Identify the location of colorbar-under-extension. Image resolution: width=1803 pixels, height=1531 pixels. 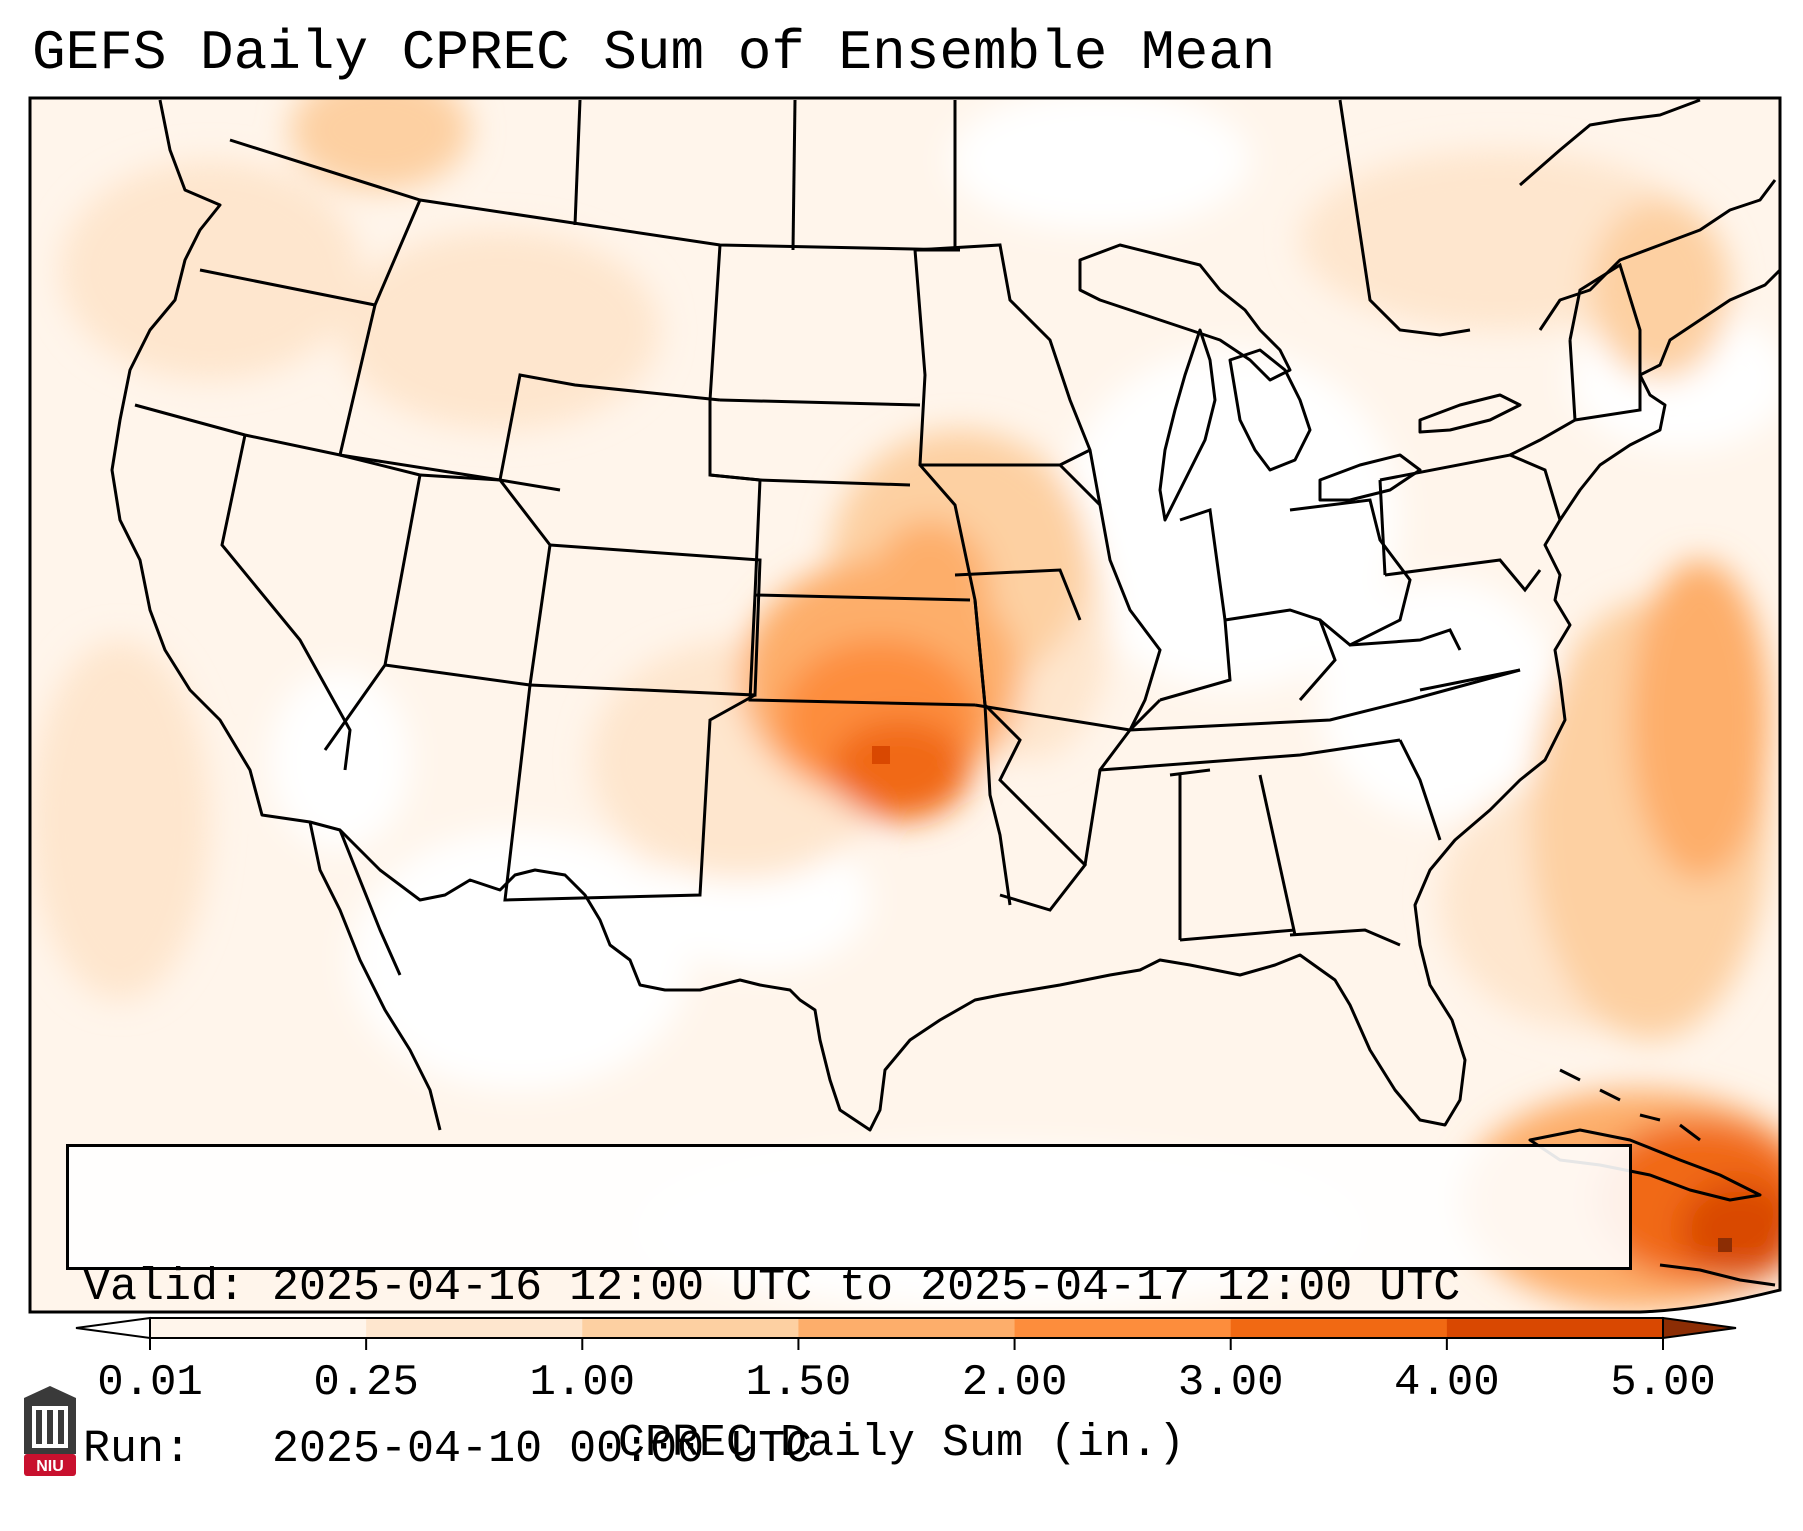
(113, 1328).